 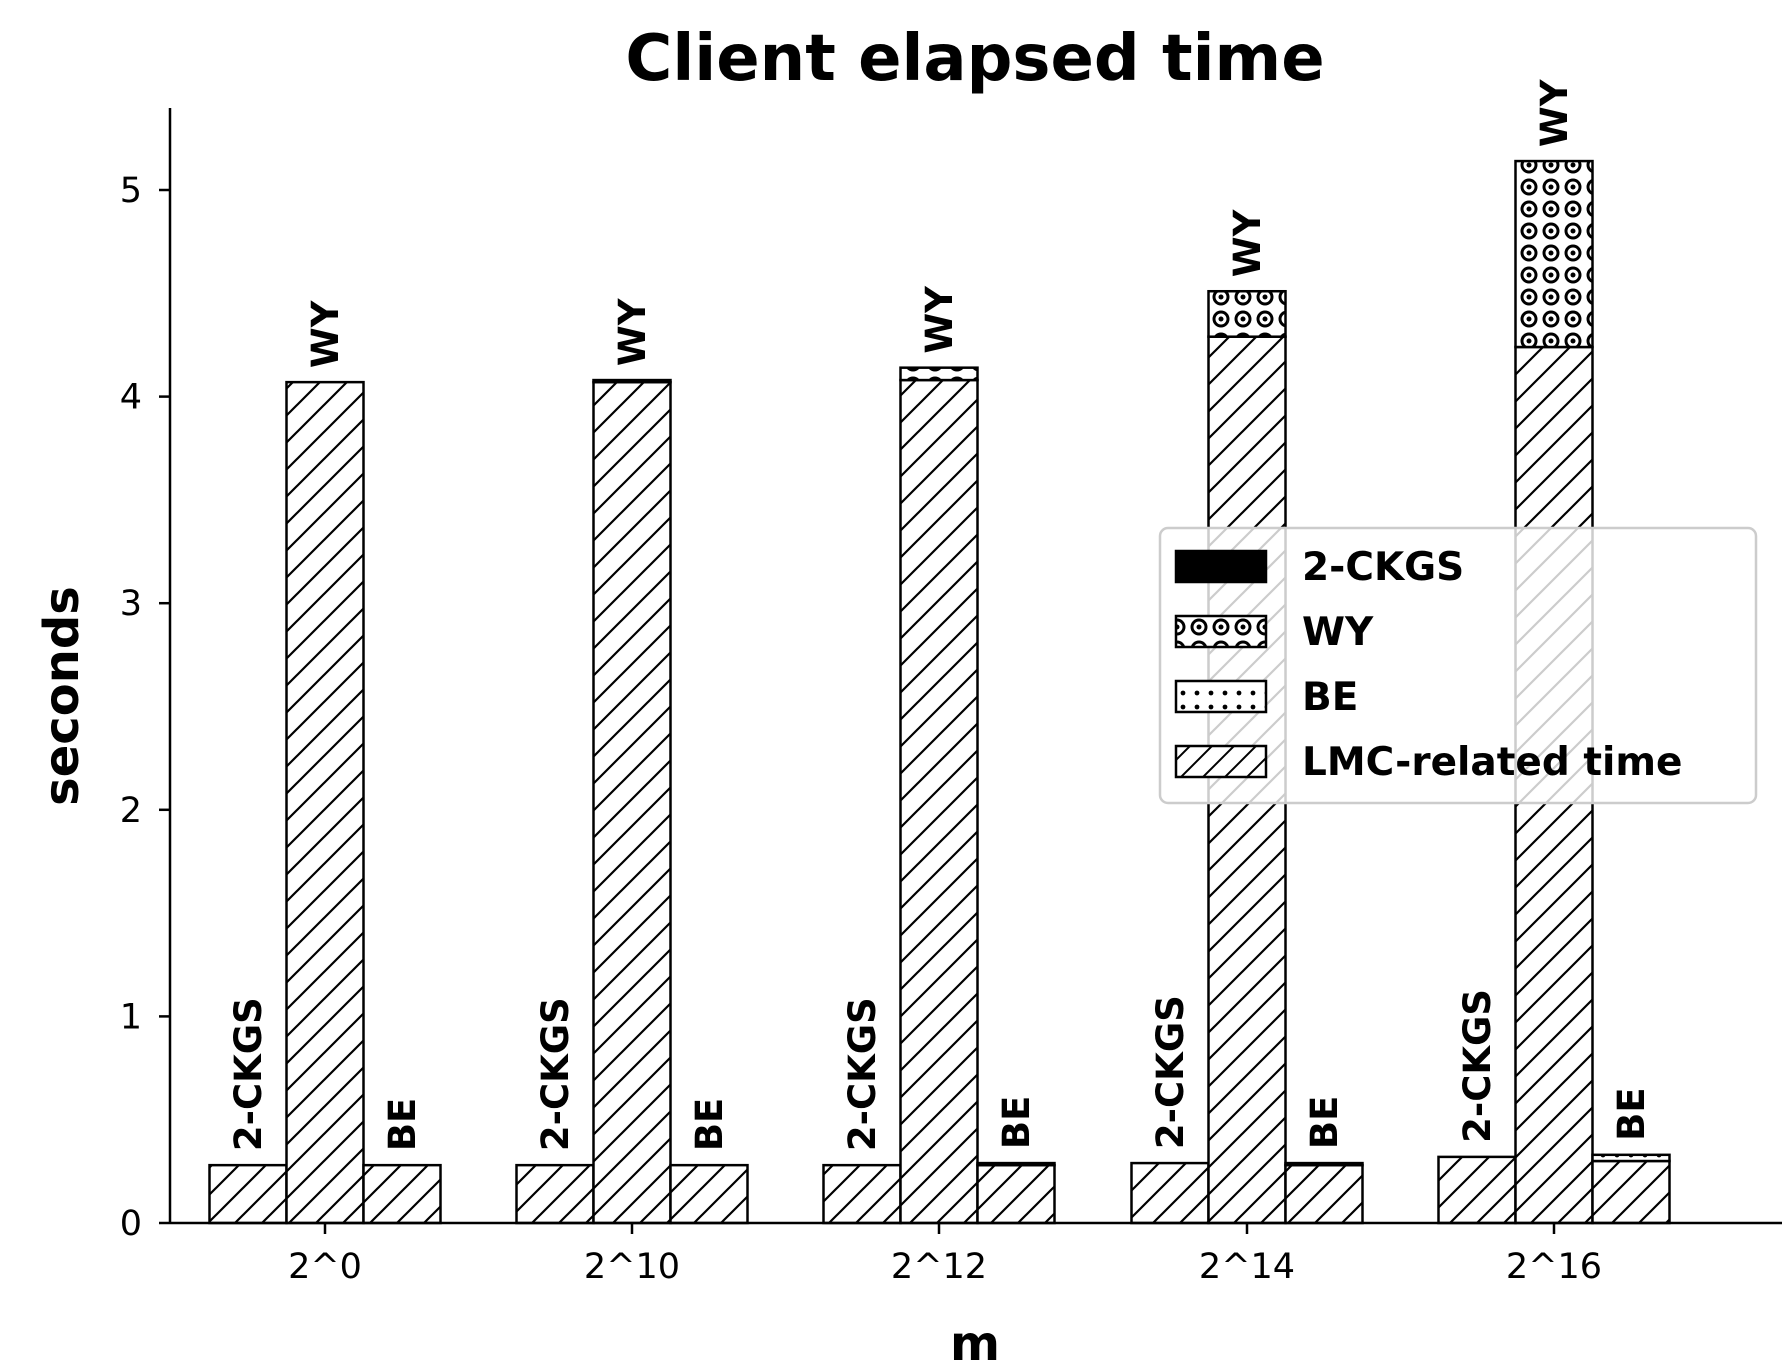 What do you see at coordinates (939, 1267) in the screenshot?
I see `x-tick-label: 2^12` at bounding box center [939, 1267].